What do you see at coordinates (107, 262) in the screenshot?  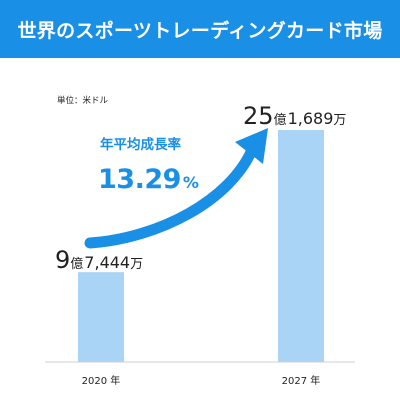 I see `value-man-number: 7,444` at bounding box center [107, 262].